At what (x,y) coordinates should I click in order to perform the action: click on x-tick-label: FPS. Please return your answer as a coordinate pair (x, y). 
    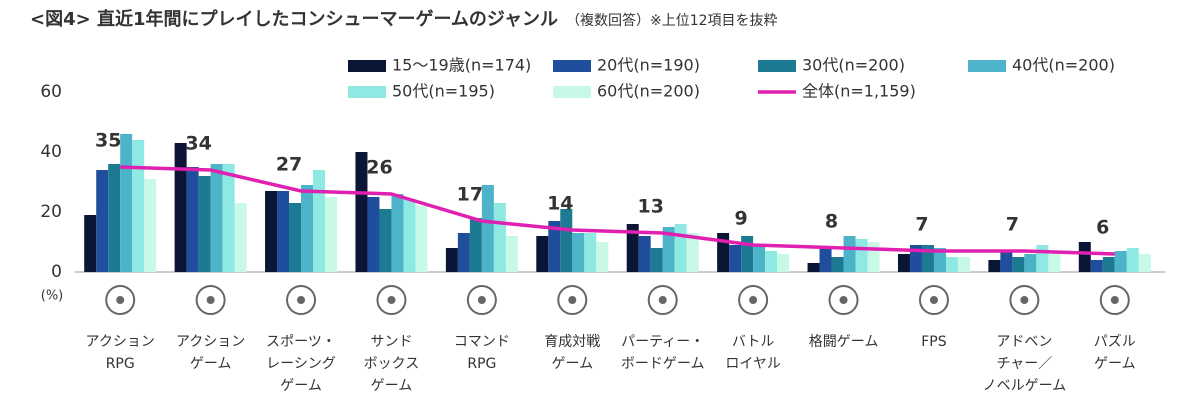
    Looking at the image, I should click on (933, 342).